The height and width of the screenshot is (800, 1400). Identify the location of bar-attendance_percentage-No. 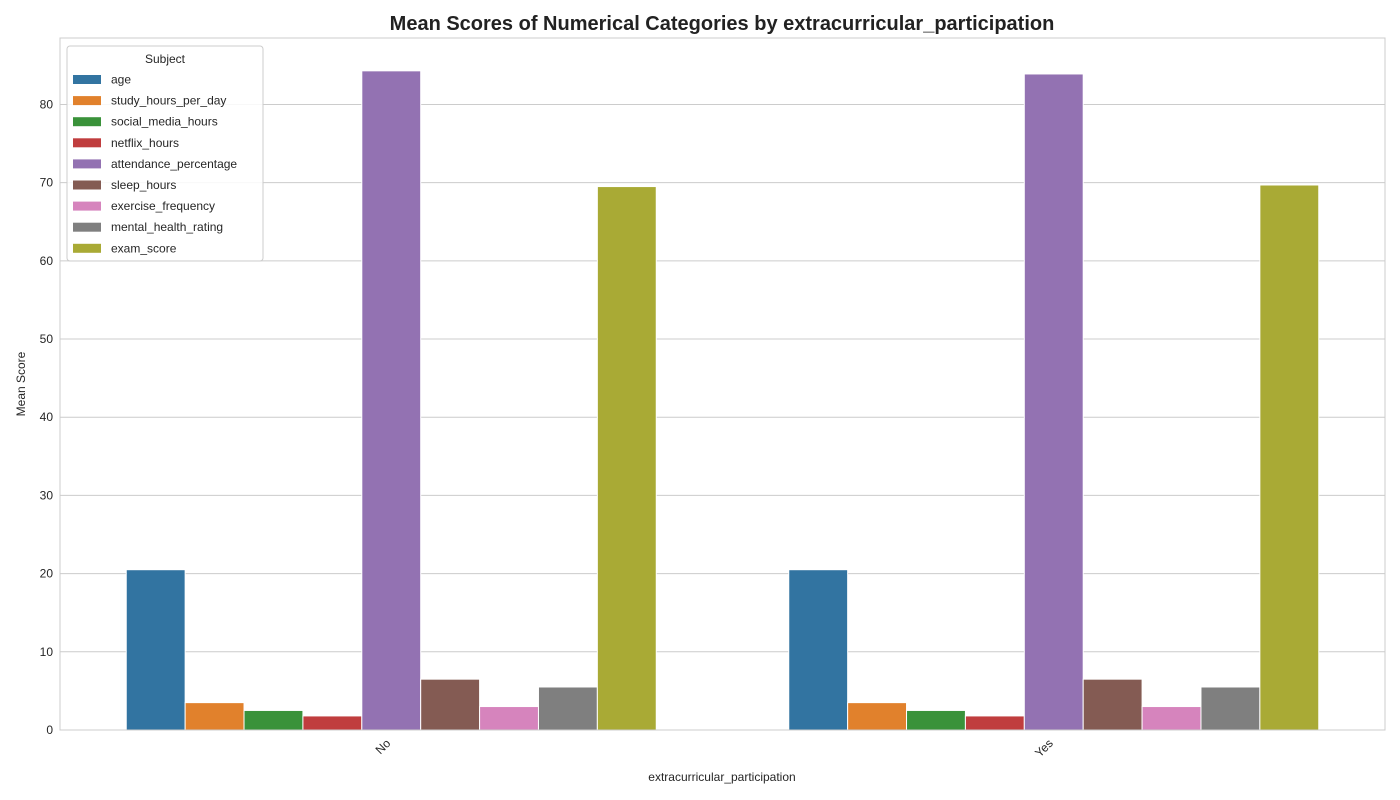
(391, 400).